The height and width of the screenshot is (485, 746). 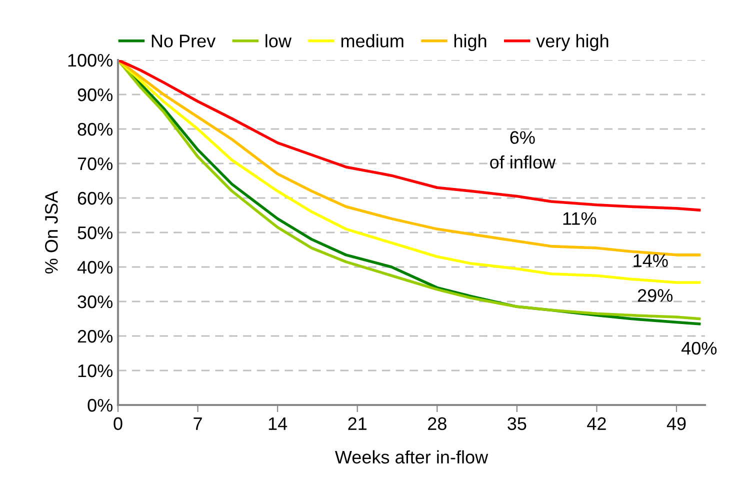 What do you see at coordinates (95, 163) in the screenshot?
I see `y-tick-label: 70%` at bounding box center [95, 163].